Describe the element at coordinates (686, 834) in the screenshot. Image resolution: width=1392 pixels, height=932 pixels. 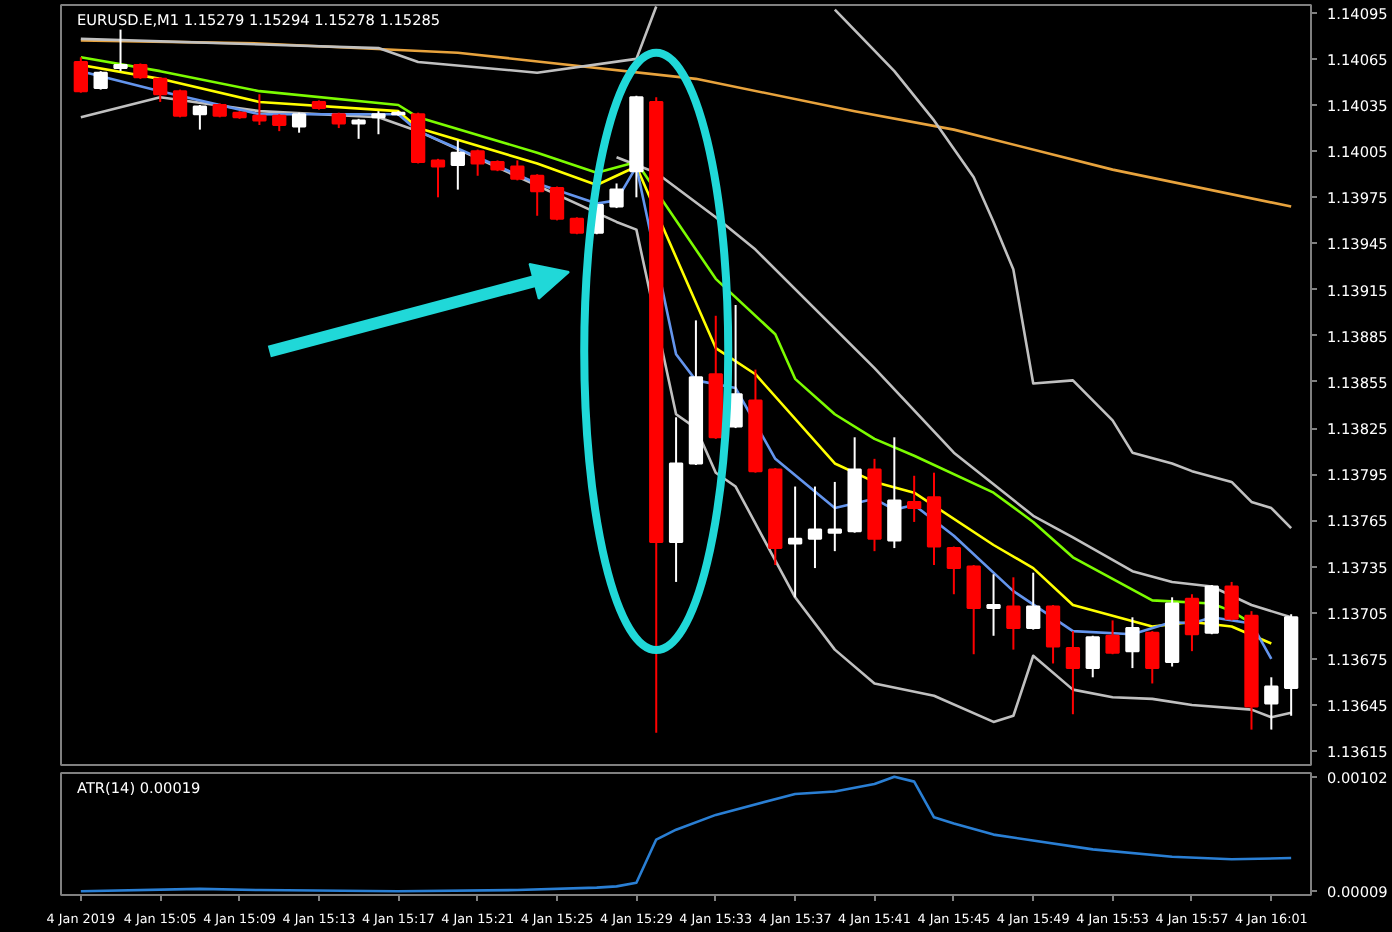
I see `line-series` at that location.